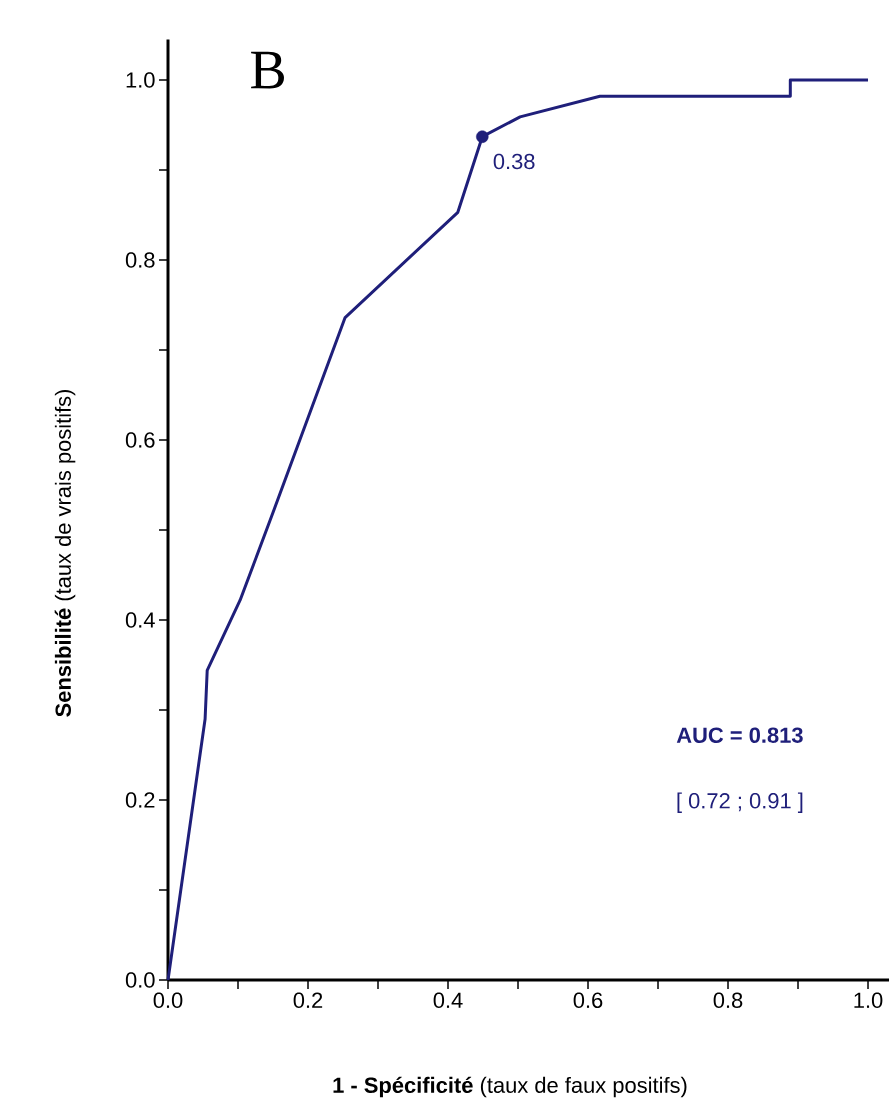  Describe the element at coordinates (140, 800) in the screenshot. I see `y-tick-label: 0.2` at that location.